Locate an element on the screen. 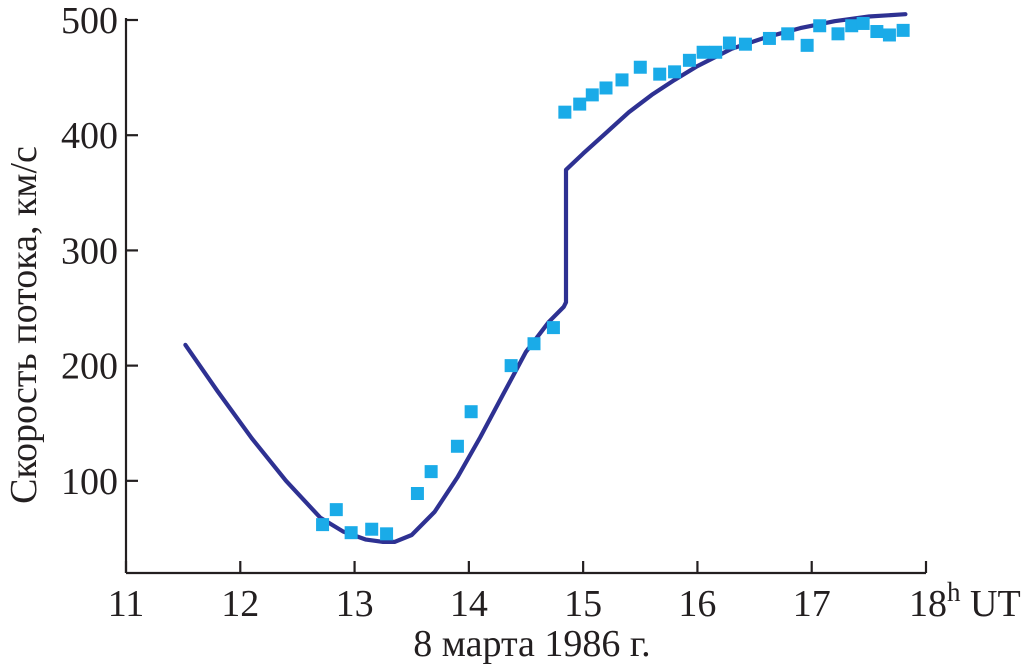 Image resolution: width=1030 pixels, height=670 pixels. y-tick-label: 300 is located at coordinates (89, 251).